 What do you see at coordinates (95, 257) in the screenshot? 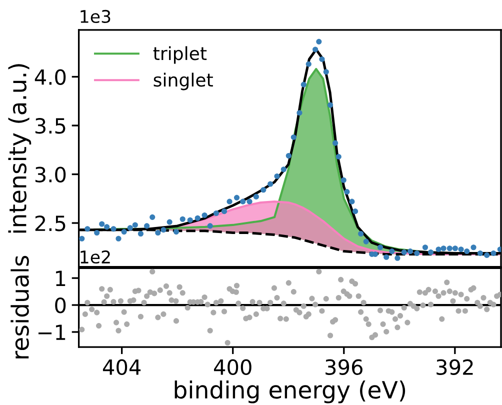
I see `annotation: 1e2` at bounding box center [95, 257].